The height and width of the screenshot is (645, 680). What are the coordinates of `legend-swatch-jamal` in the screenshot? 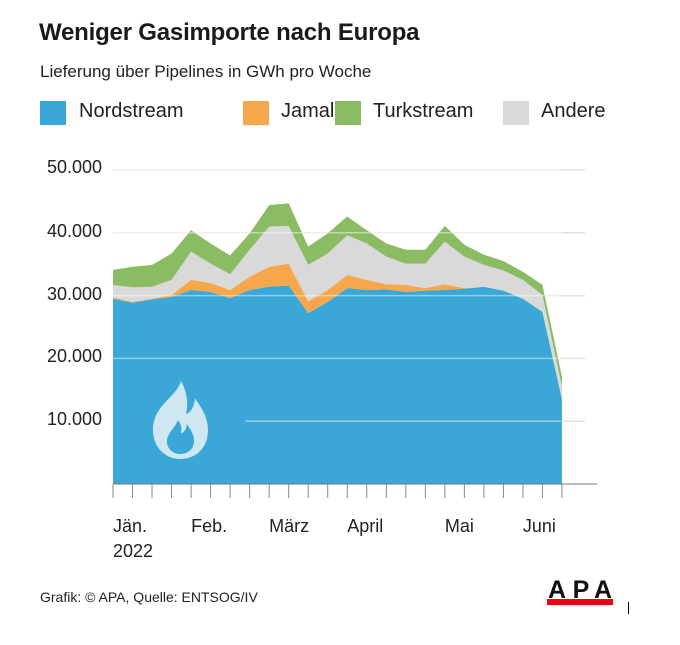 It's located at (256, 113).